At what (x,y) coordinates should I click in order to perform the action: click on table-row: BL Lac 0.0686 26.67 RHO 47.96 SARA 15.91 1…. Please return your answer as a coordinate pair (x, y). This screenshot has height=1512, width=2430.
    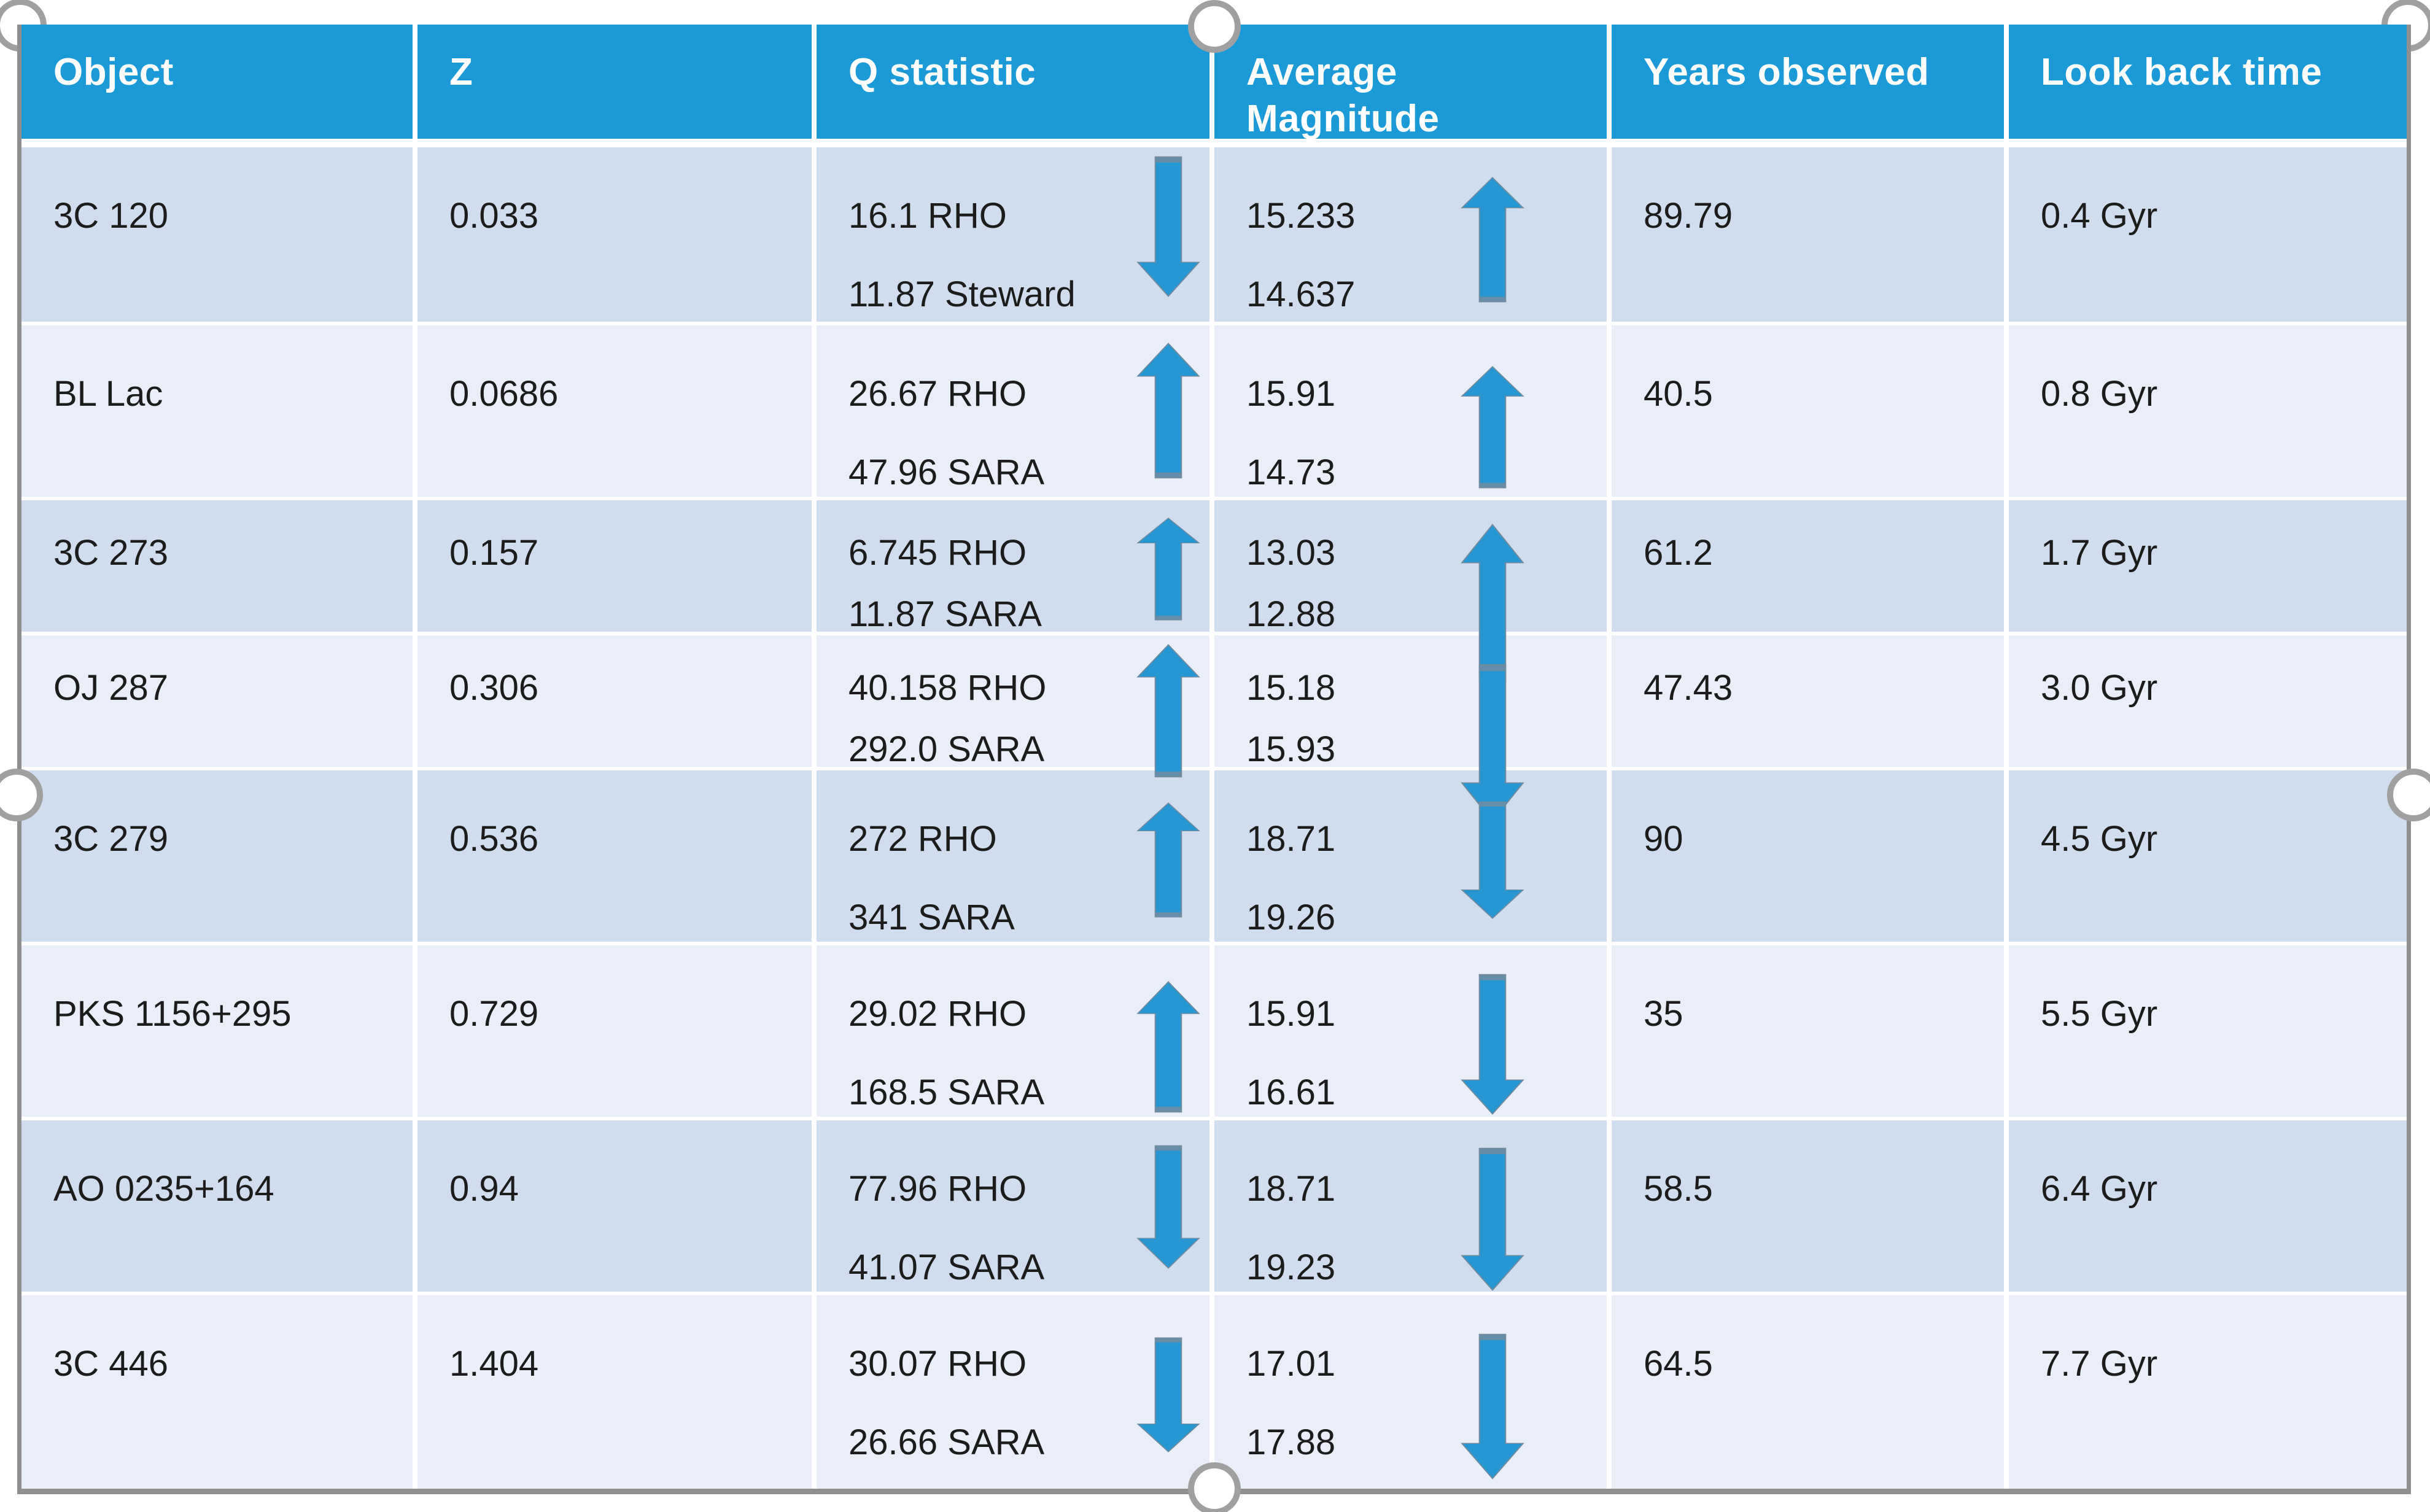
    Looking at the image, I should click on (1214, 418).